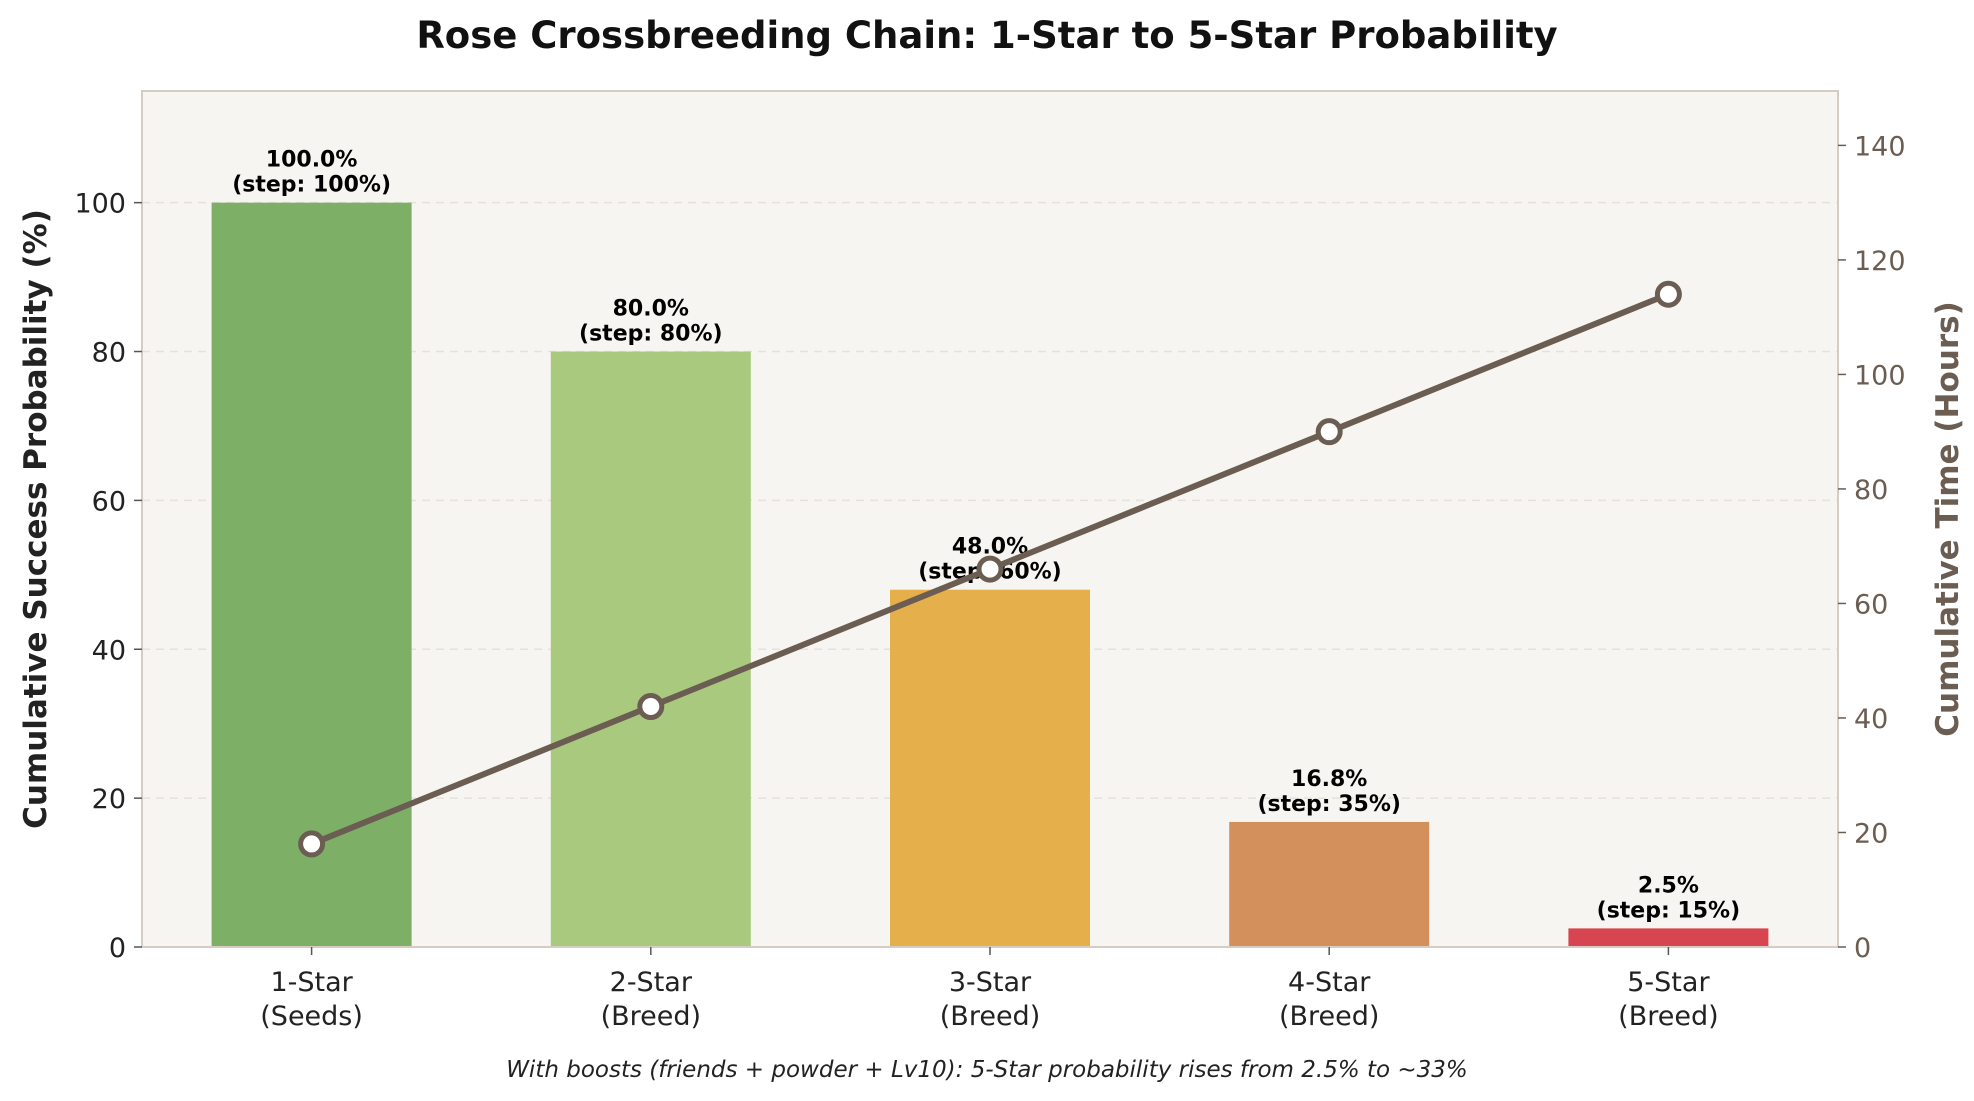 This screenshot has width=1974, height=1101. Describe the element at coordinates (1329, 804) in the screenshot. I see `bar-step-label: (step: 35%)` at that location.